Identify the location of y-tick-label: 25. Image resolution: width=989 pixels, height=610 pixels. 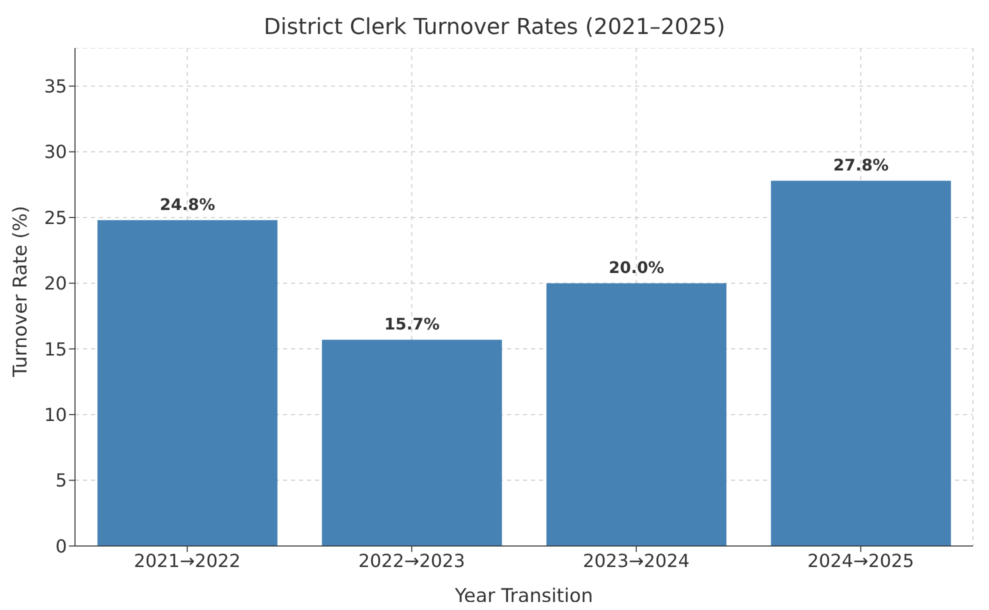
(55, 218).